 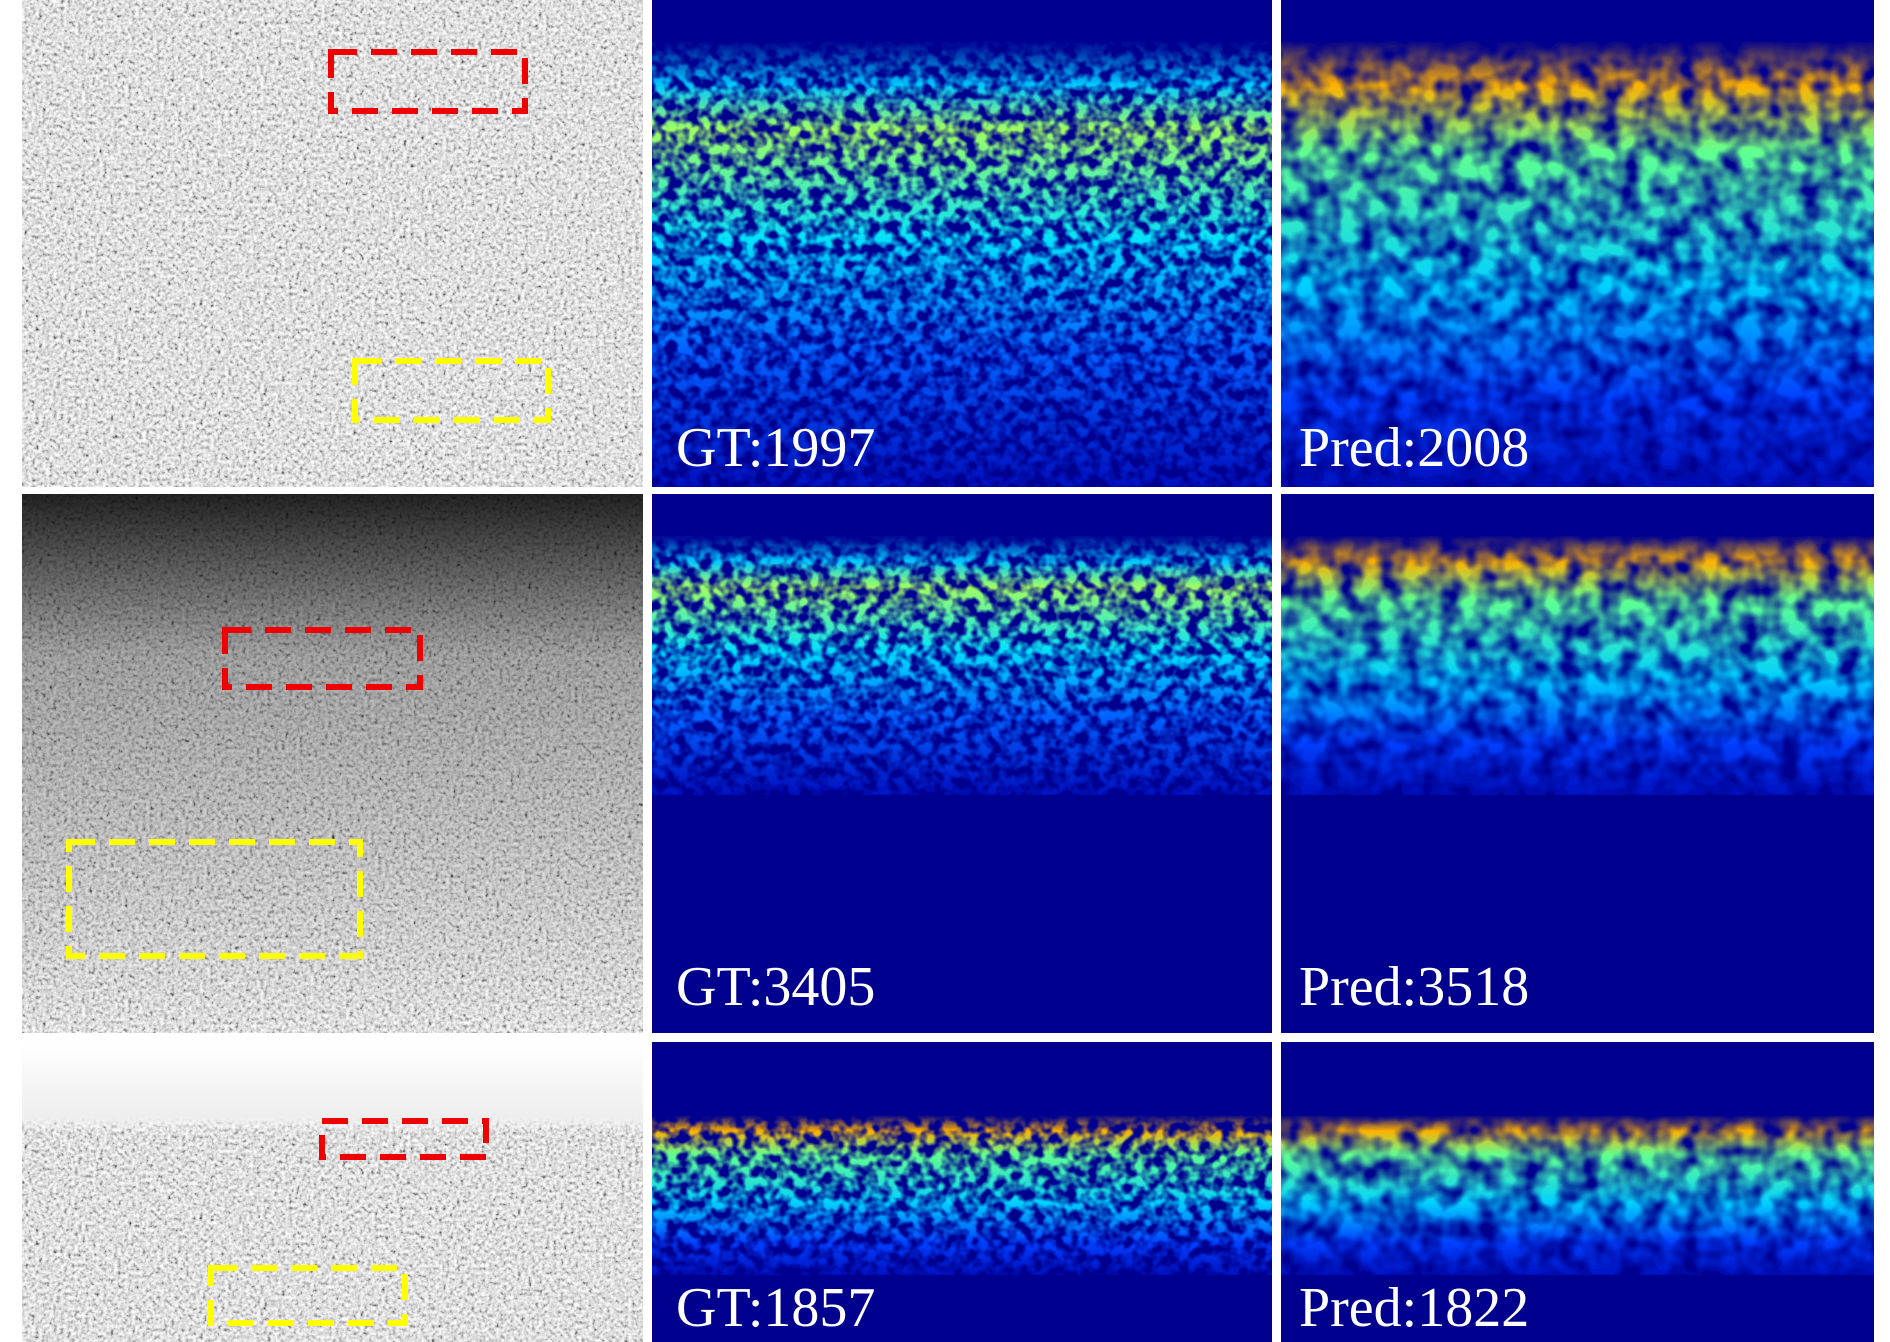 I want to click on crowd-photo, so click(x=332, y=243).